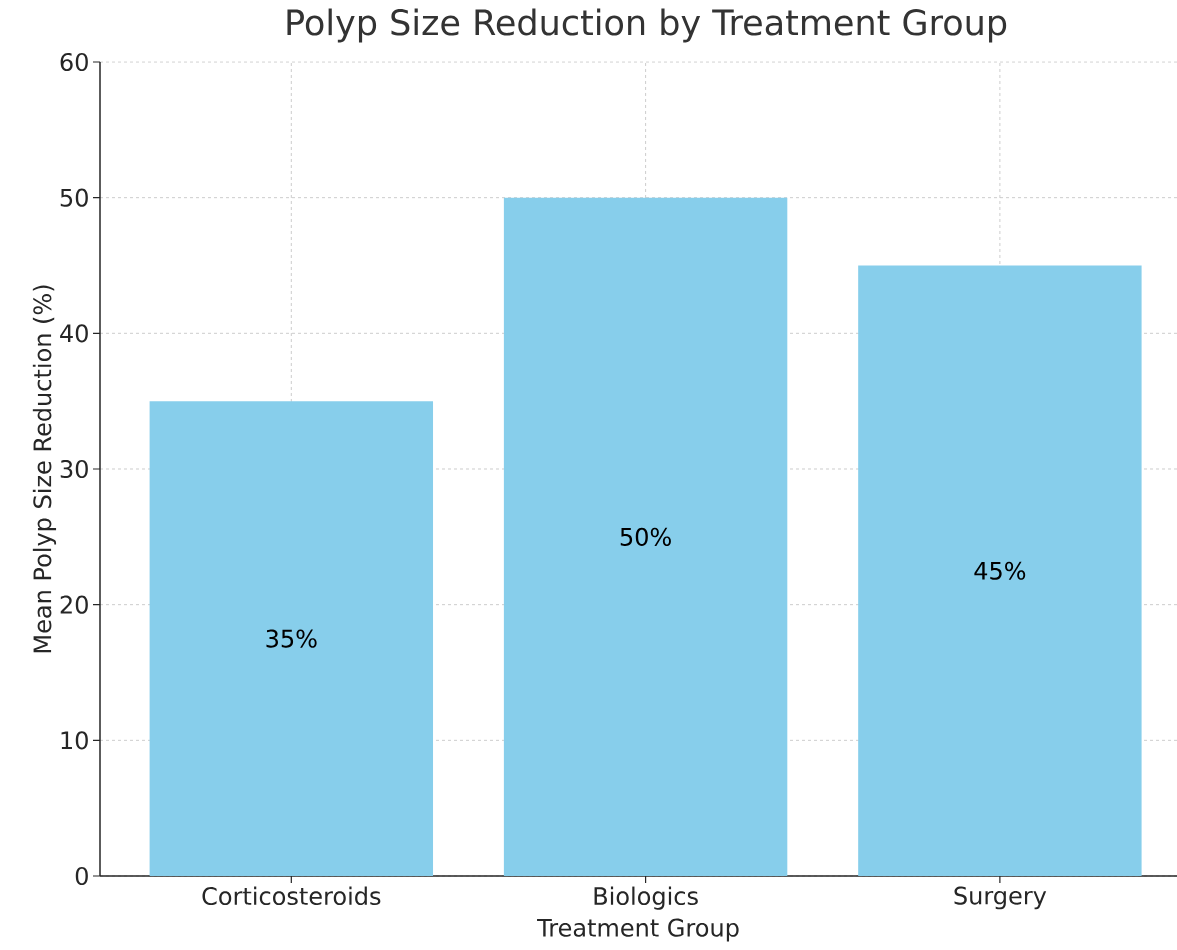  I want to click on y-tick-label: 50, so click(74, 197).